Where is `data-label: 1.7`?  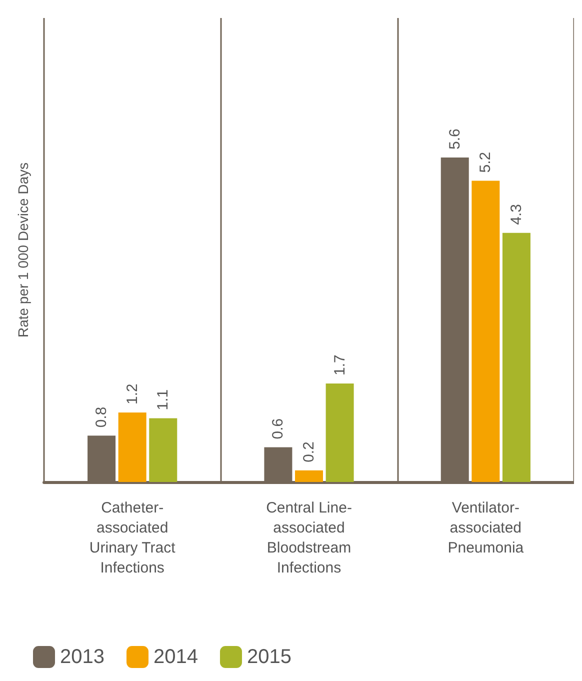 data-label: 1.7 is located at coordinates (339, 365).